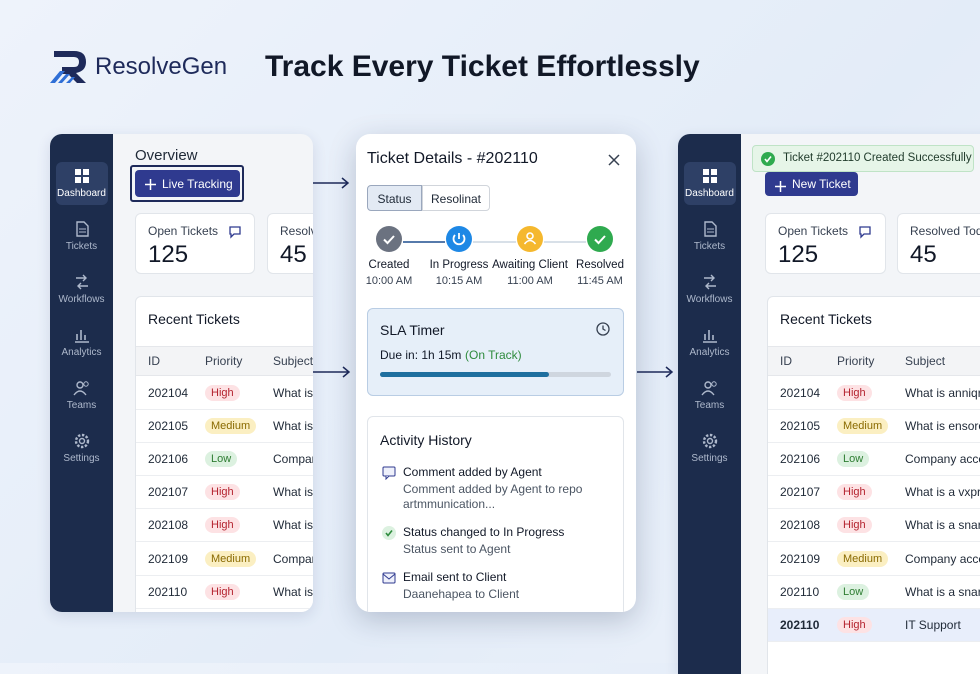 The image size is (980, 674). What do you see at coordinates (800, 393) in the screenshot?
I see `ticket-id: 202104` at bounding box center [800, 393].